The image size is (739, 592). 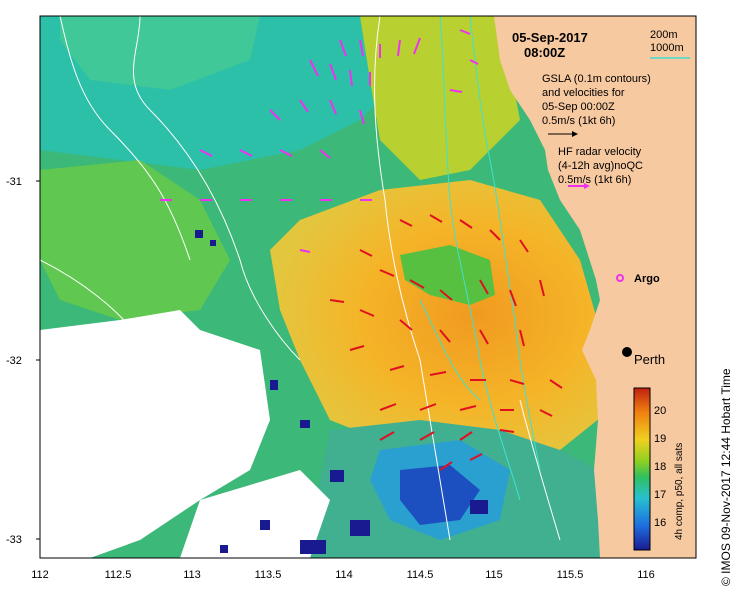 What do you see at coordinates (594, 180) in the screenshot?
I see `legend-hf-scale: 0.5m/s (1kt 6h)` at bounding box center [594, 180].